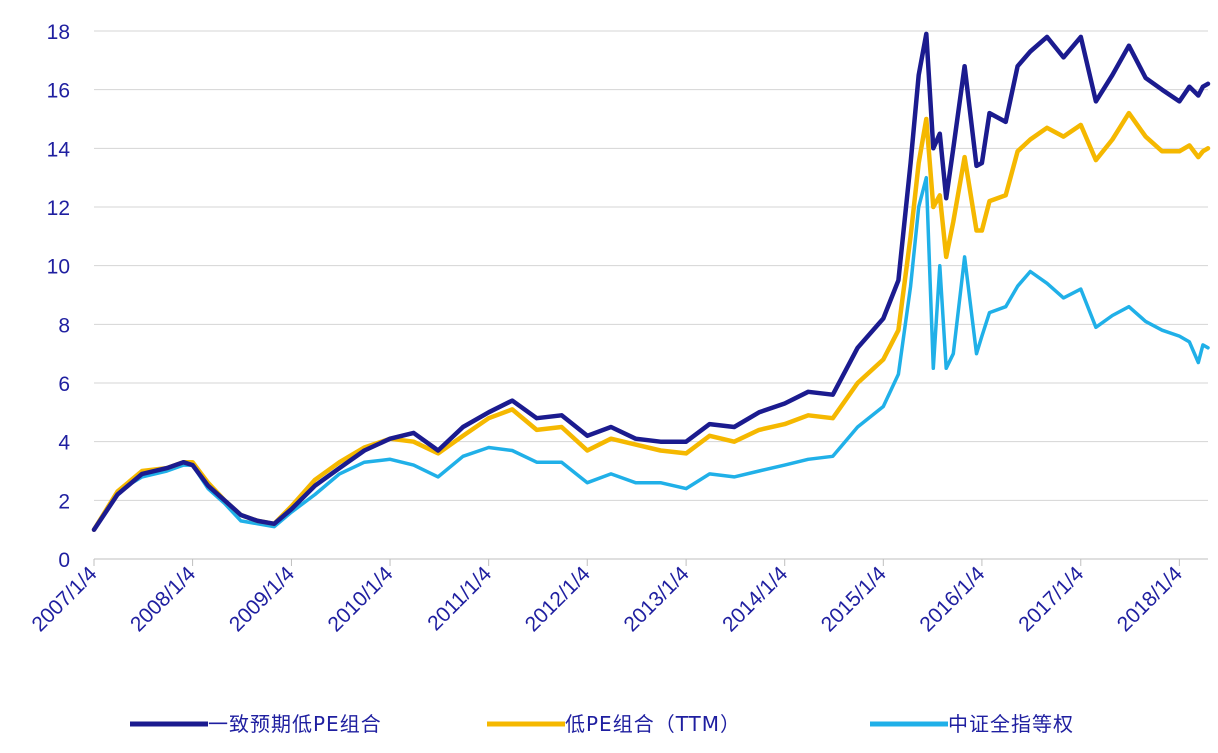  Describe the element at coordinates (653, 724) in the screenshot. I see `legend-label: 低PE组合（TTM）` at that location.